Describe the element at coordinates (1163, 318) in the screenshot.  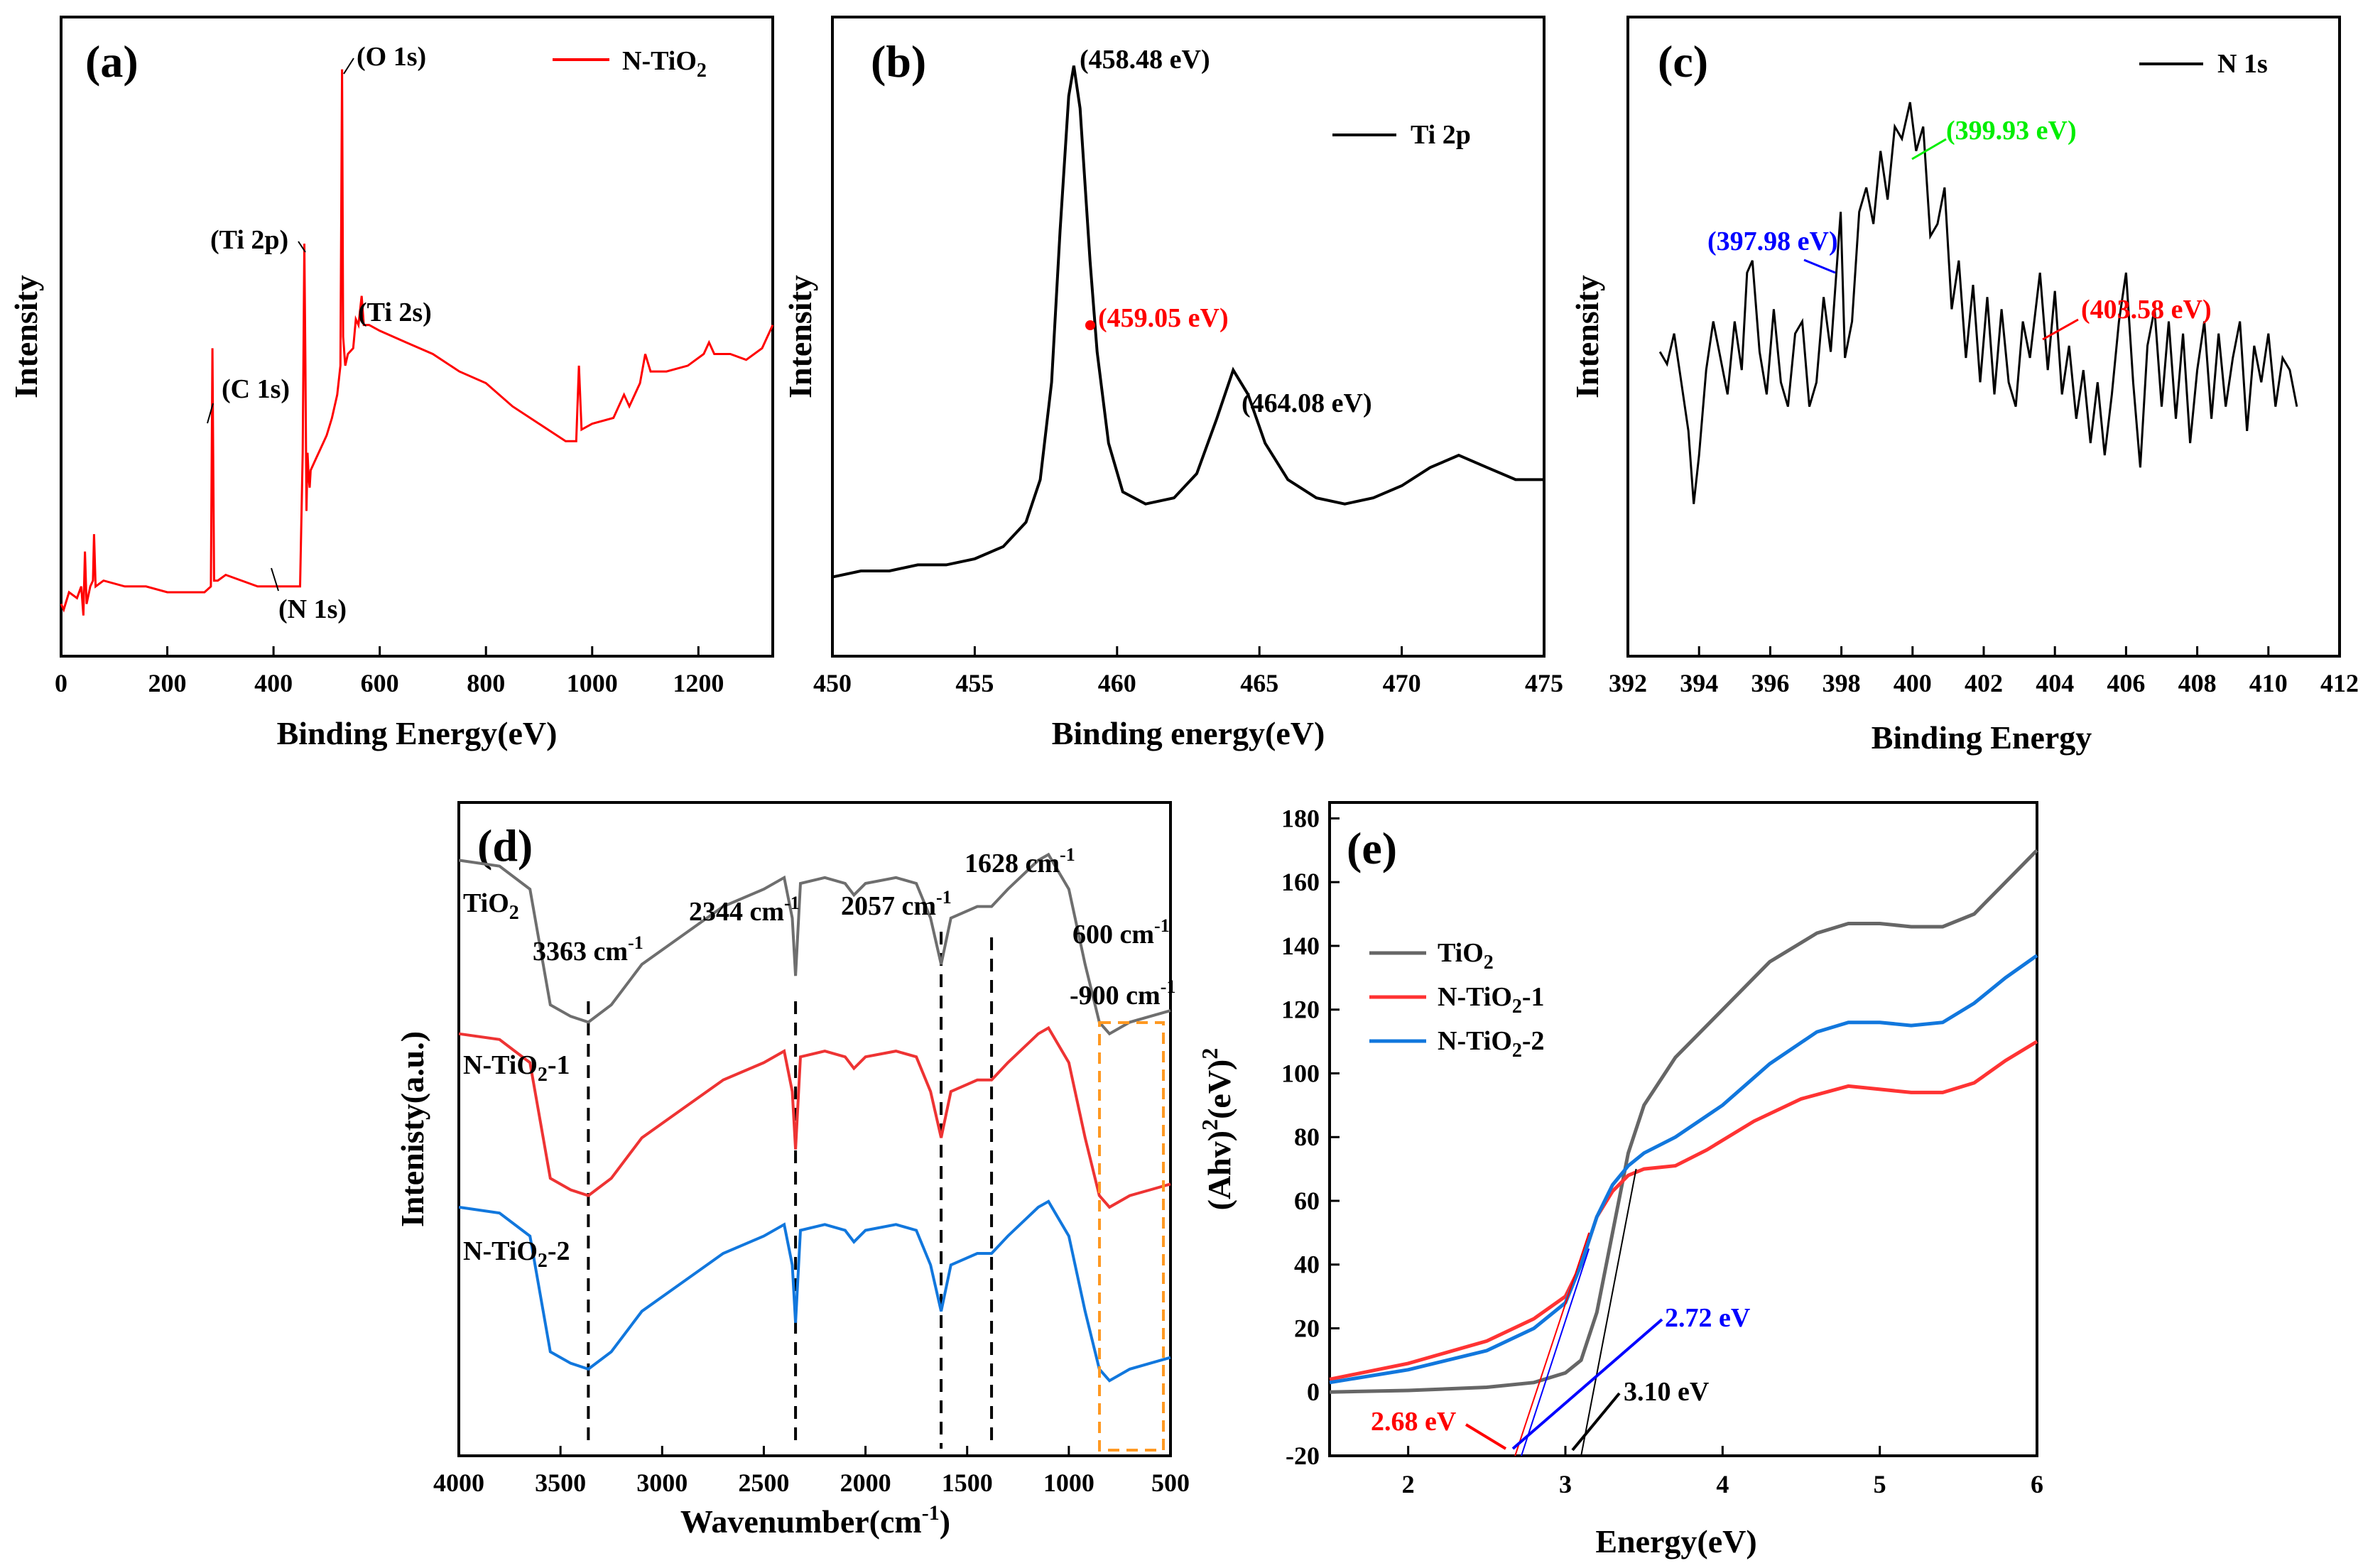
I see `panel-b-ann-45905: (459.05 eV)` at that location.